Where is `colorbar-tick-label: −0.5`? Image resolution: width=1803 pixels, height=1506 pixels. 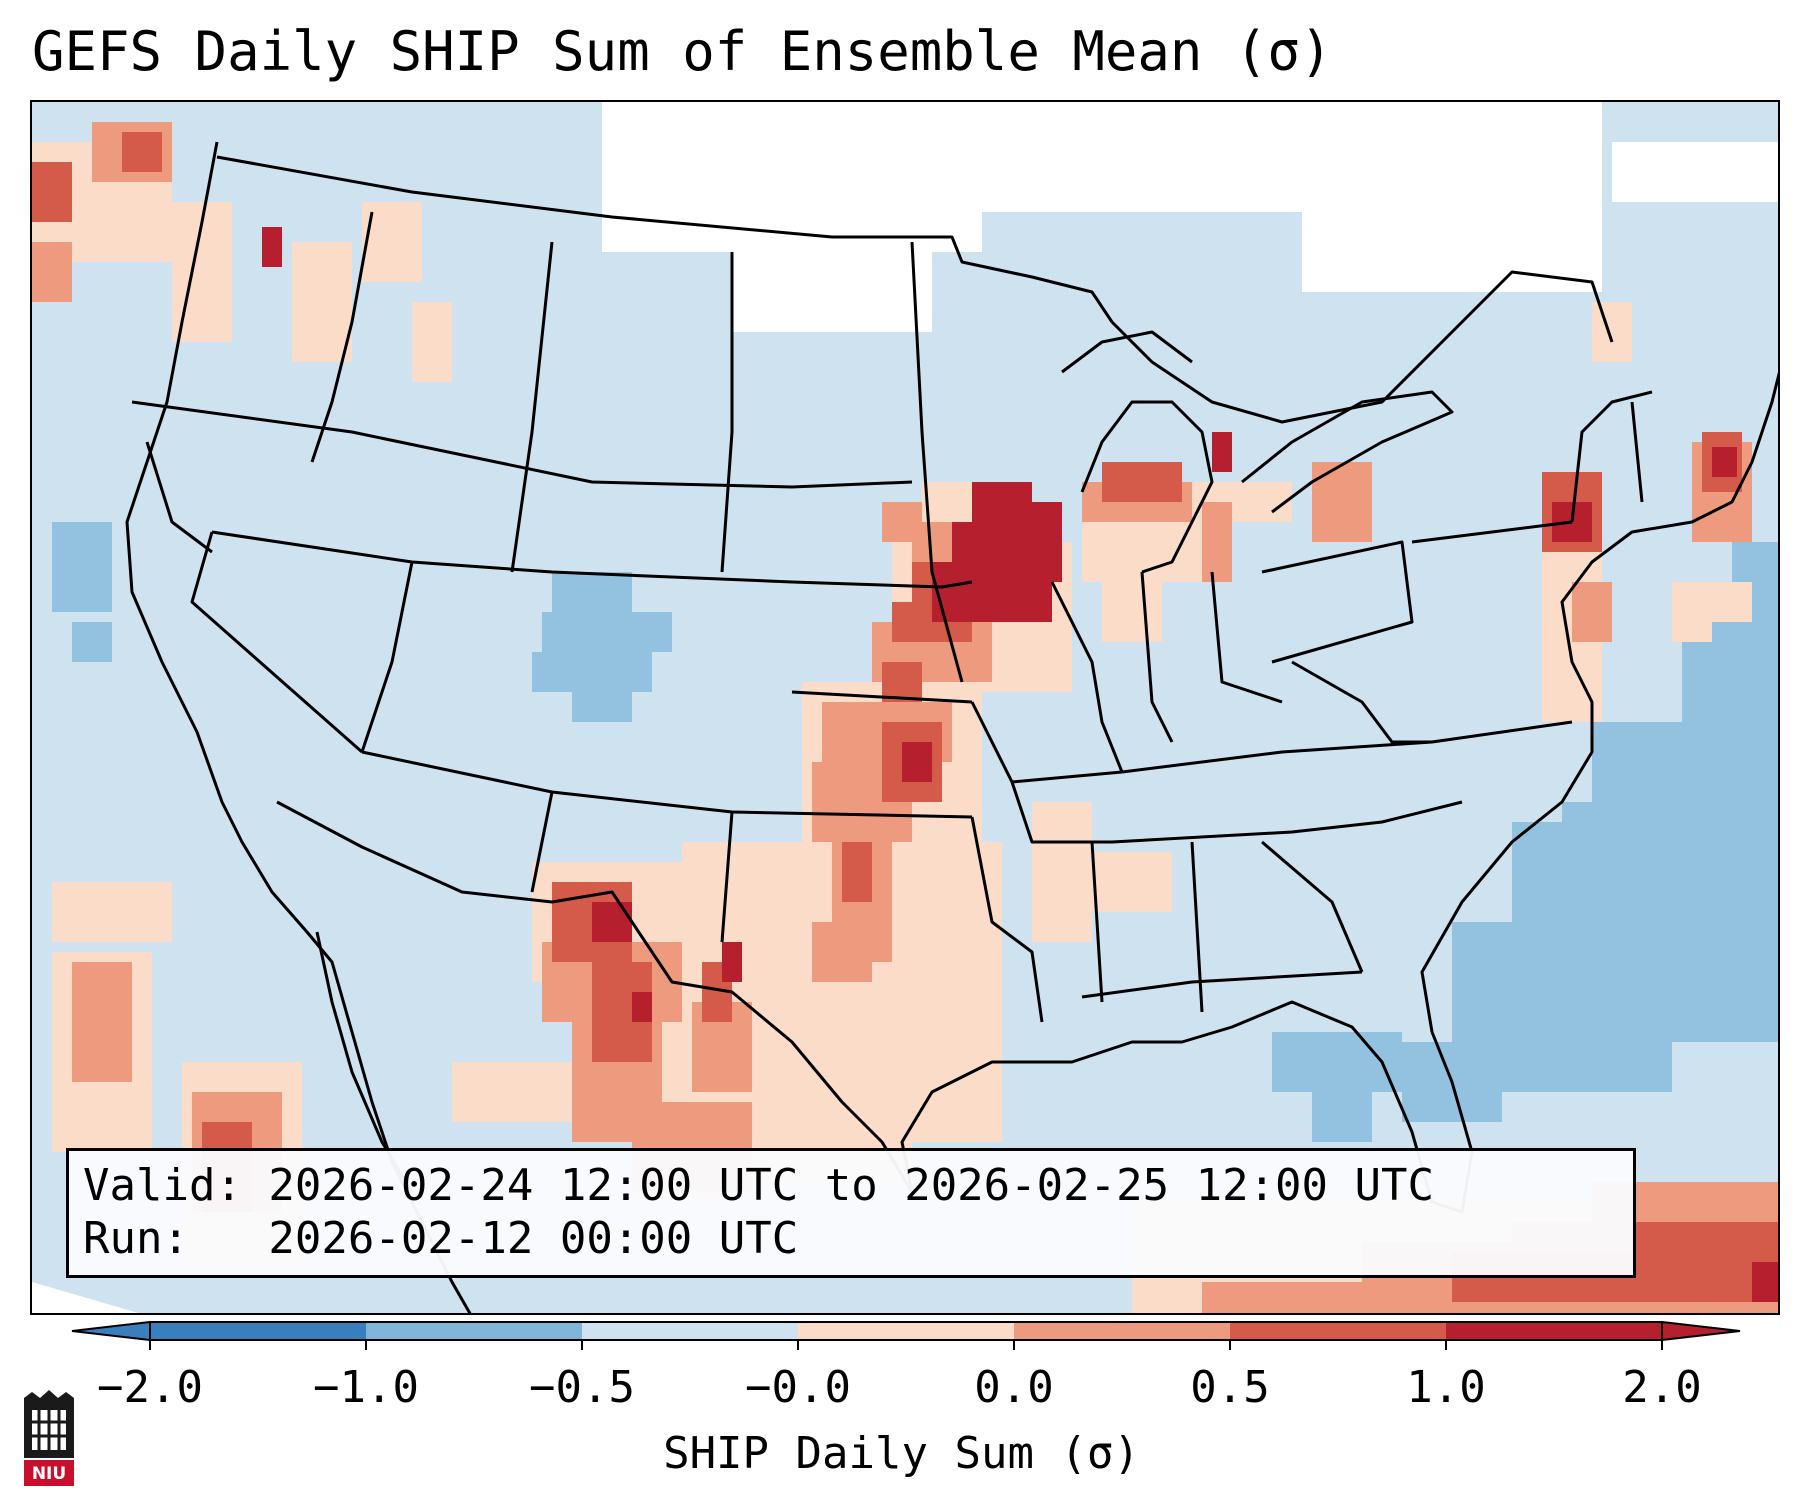 colorbar-tick-label: −0.5 is located at coordinates (582, 1387).